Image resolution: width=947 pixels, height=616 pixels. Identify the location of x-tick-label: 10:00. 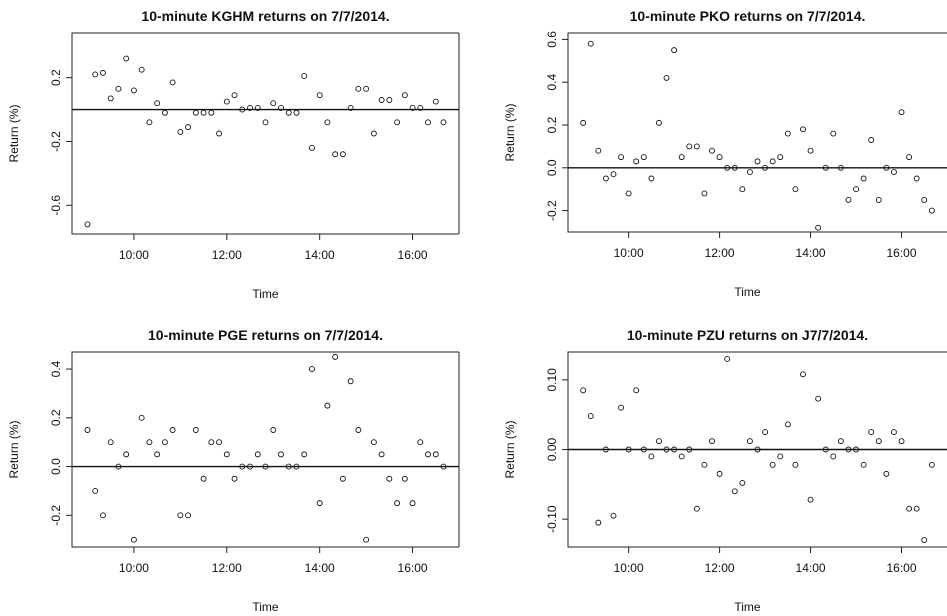
(134, 568).